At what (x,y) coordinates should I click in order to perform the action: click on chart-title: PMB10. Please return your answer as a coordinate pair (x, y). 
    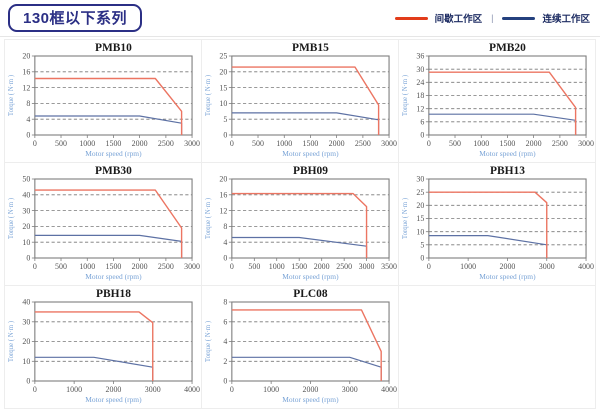
    Looking at the image, I should click on (113, 48).